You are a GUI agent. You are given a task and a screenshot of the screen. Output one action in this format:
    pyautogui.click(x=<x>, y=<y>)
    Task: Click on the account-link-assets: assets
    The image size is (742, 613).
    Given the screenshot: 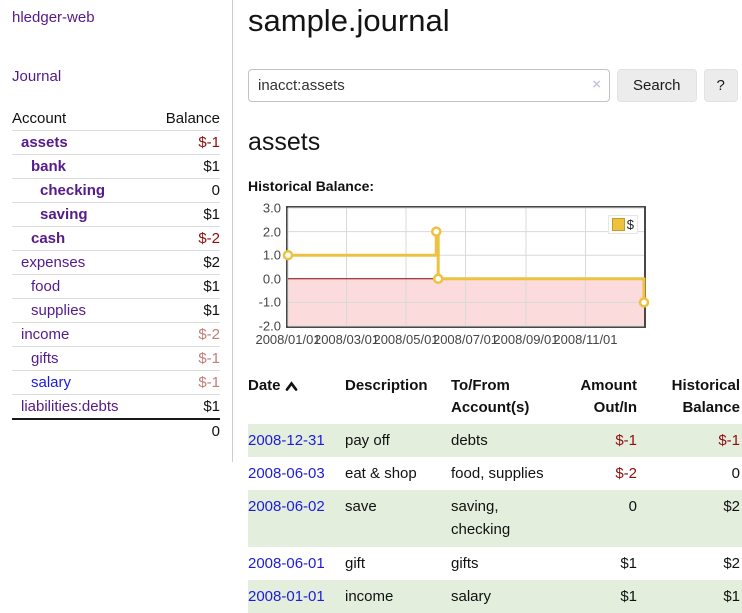 What is the action you would take?
    pyautogui.click(x=44, y=142)
    